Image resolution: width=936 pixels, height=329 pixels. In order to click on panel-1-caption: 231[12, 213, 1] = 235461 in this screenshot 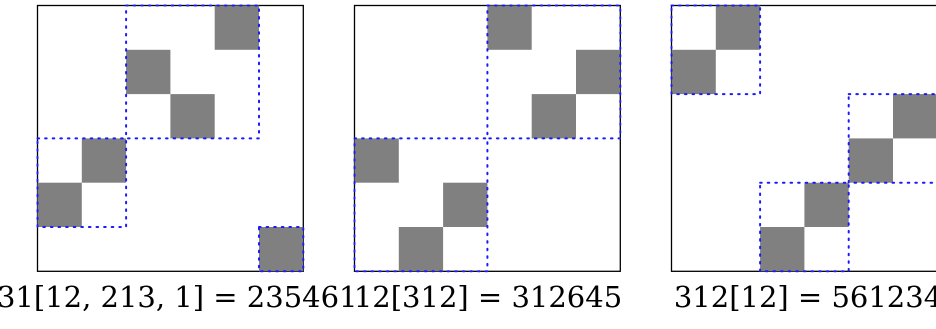, I will do `click(179, 297)`.